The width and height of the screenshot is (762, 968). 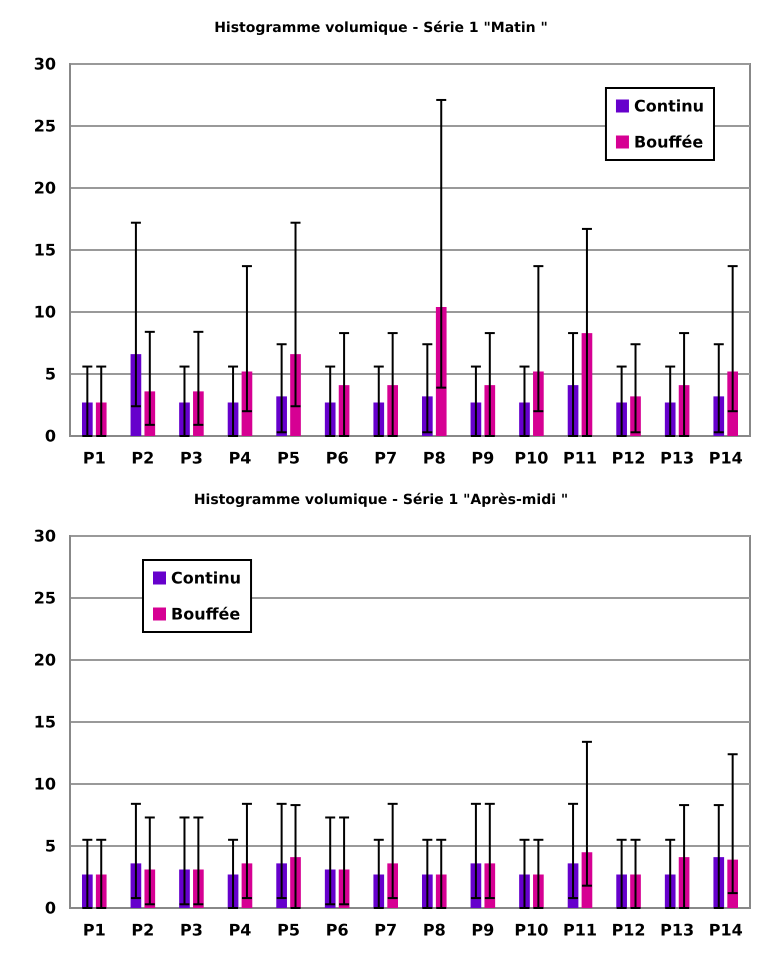 What do you see at coordinates (381, 500) in the screenshot?
I see `chart-title: Histogramme volumique - Série 1 "Après-midi "` at bounding box center [381, 500].